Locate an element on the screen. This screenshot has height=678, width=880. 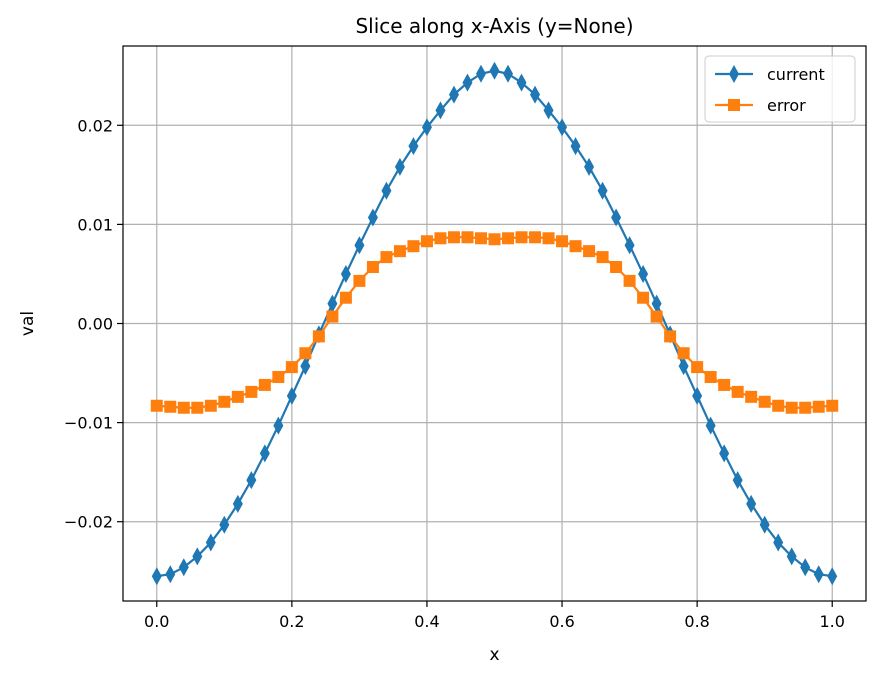
y-tick-label: −0.01 is located at coordinates (88, 423).